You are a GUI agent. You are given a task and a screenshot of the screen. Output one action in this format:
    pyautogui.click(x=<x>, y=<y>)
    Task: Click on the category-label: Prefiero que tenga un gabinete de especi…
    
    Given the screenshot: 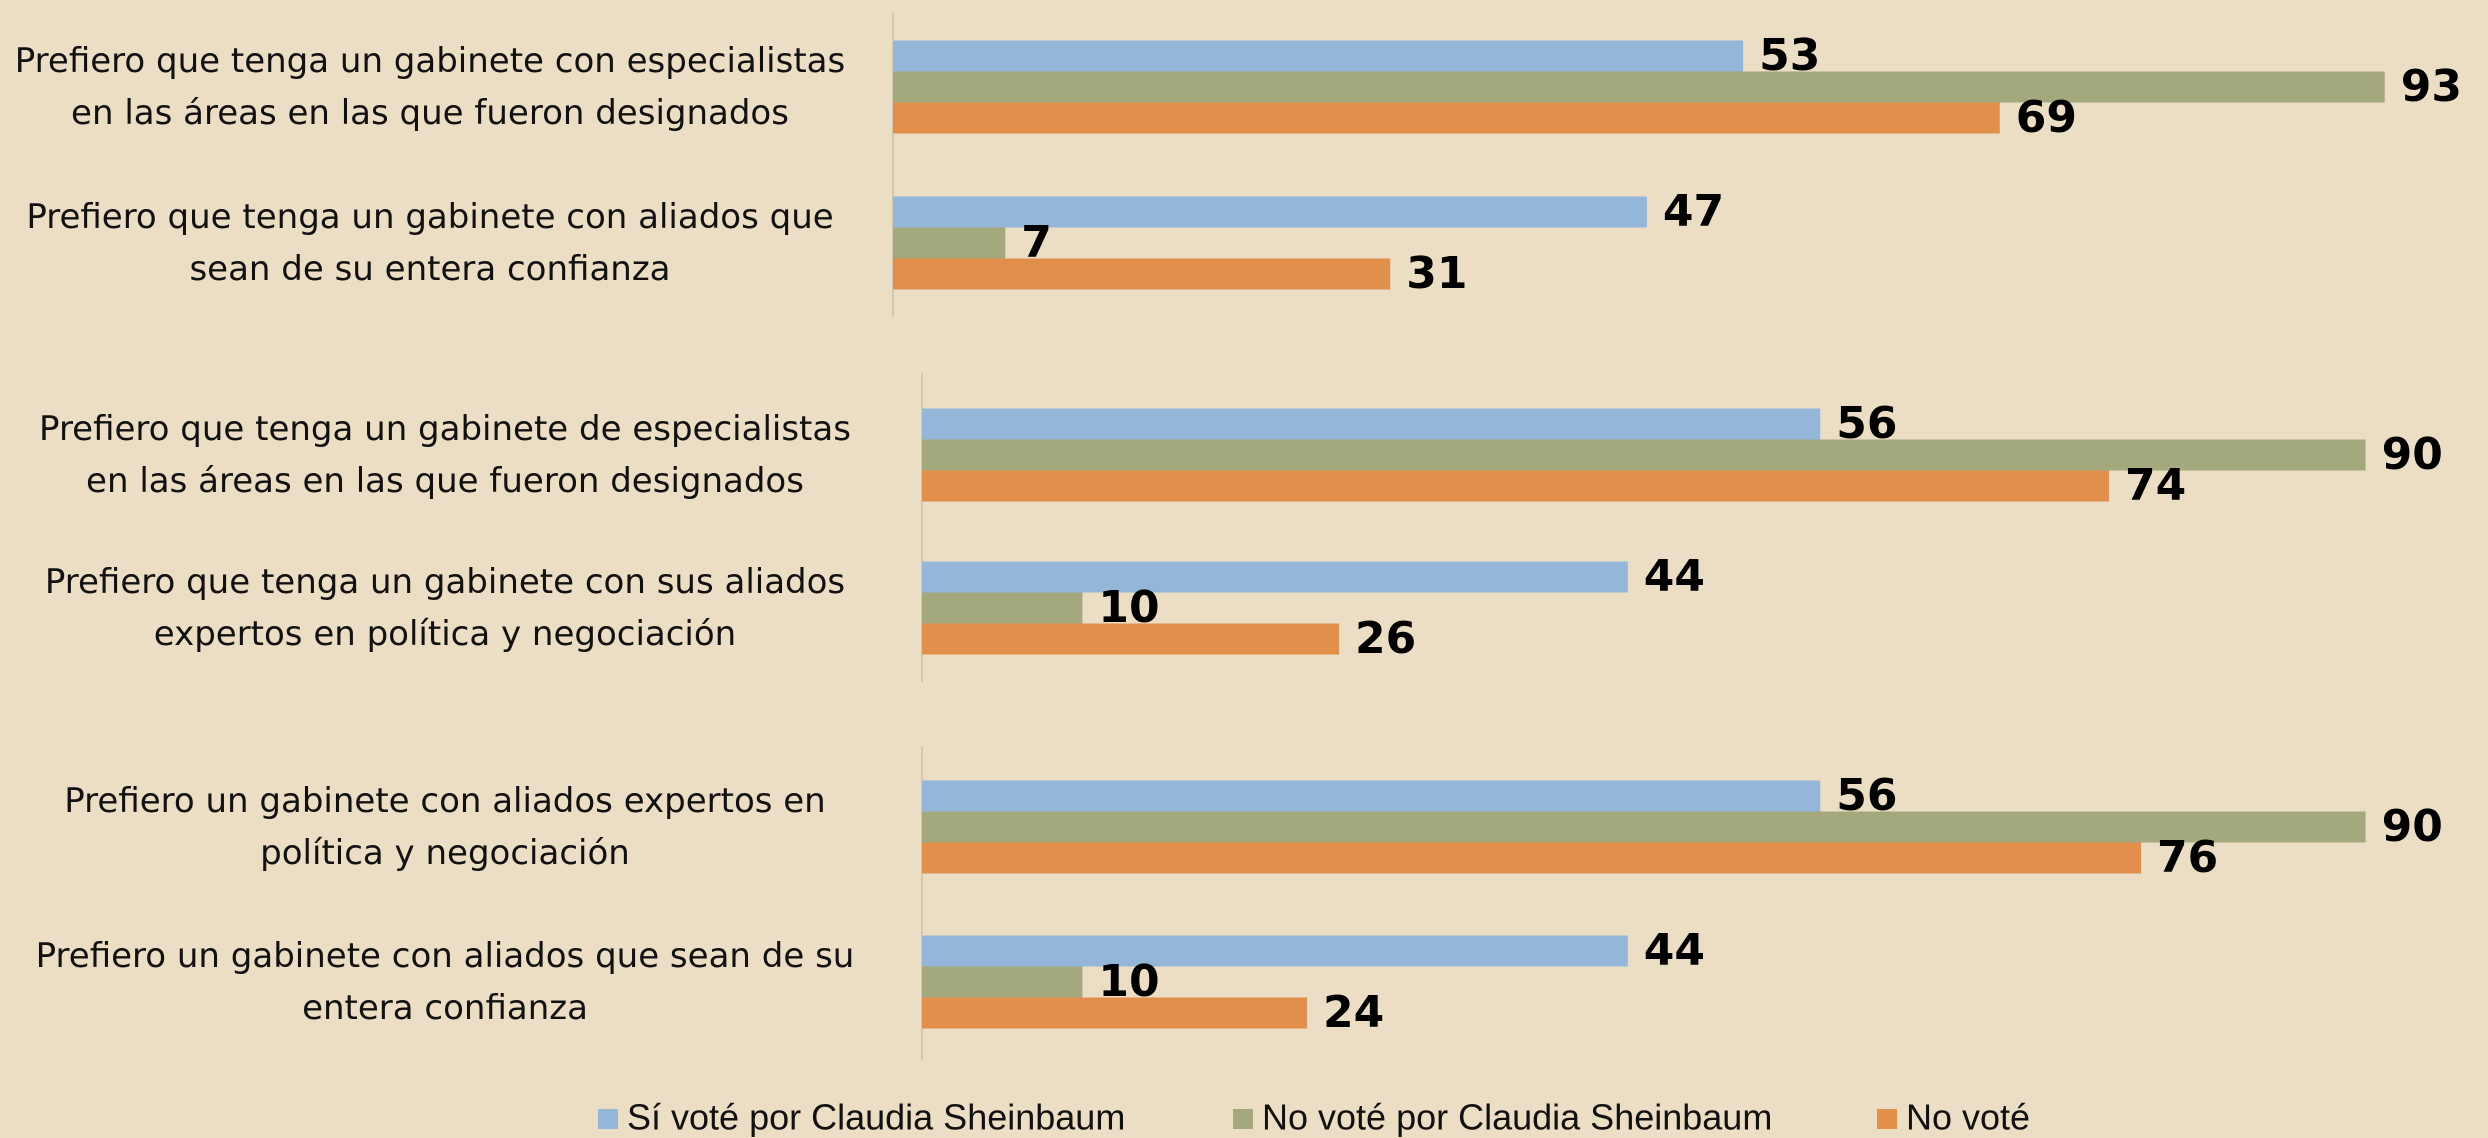 What is the action you would take?
    pyautogui.click(x=445, y=455)
    